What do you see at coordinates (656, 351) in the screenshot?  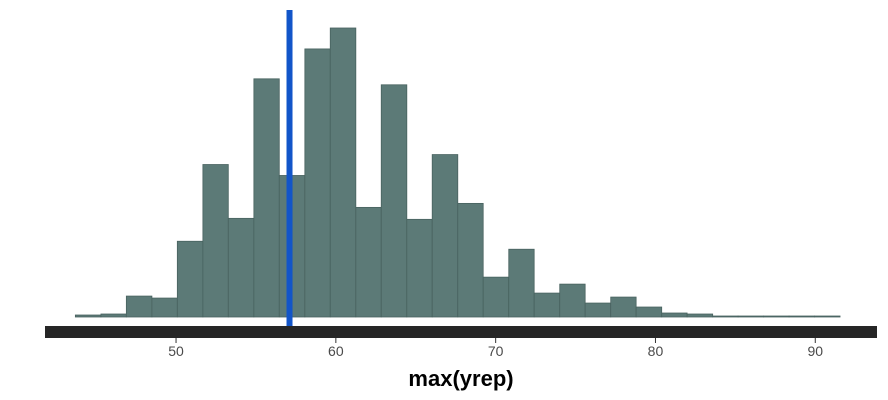 I see `x-tick-label-80: 80` at bounding box center [656, 351].